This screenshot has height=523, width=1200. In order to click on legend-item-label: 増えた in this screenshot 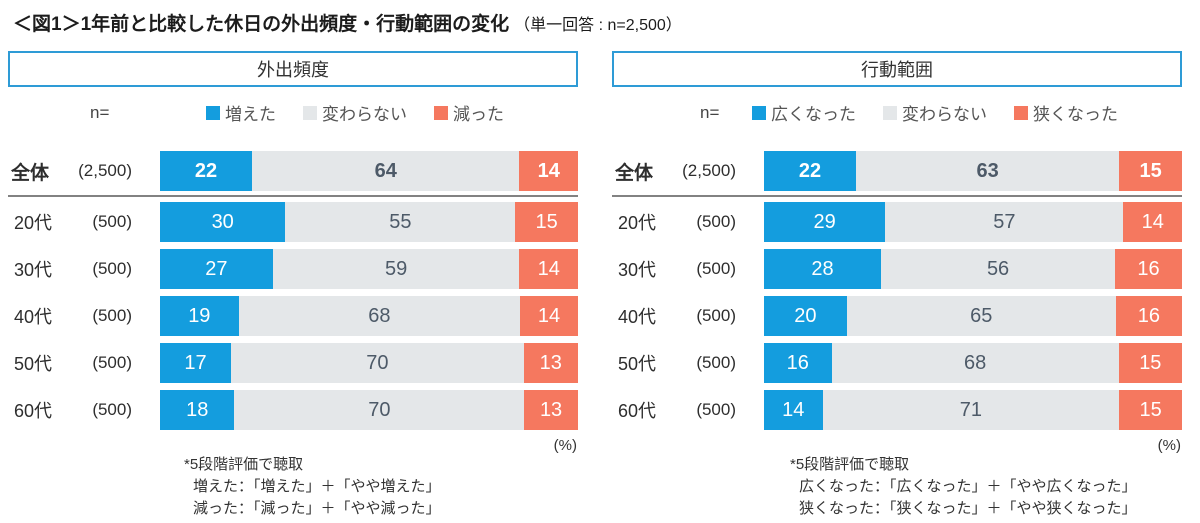, I will do `click(250, 114)`.